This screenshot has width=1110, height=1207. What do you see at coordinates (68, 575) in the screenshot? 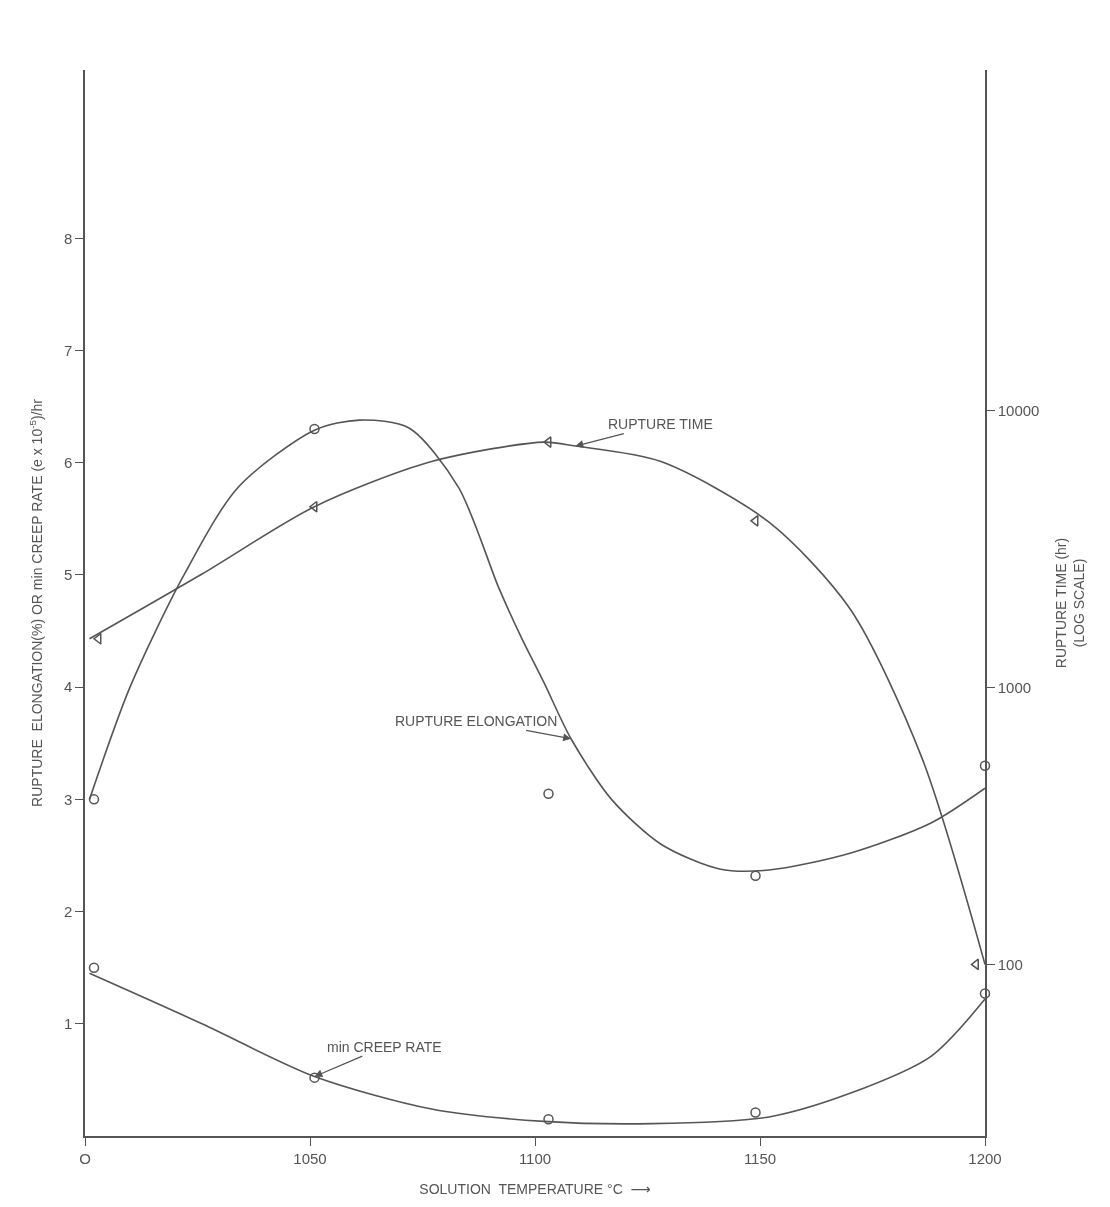
I see `y-tick-label: 5` at bounding box center [68, 575].